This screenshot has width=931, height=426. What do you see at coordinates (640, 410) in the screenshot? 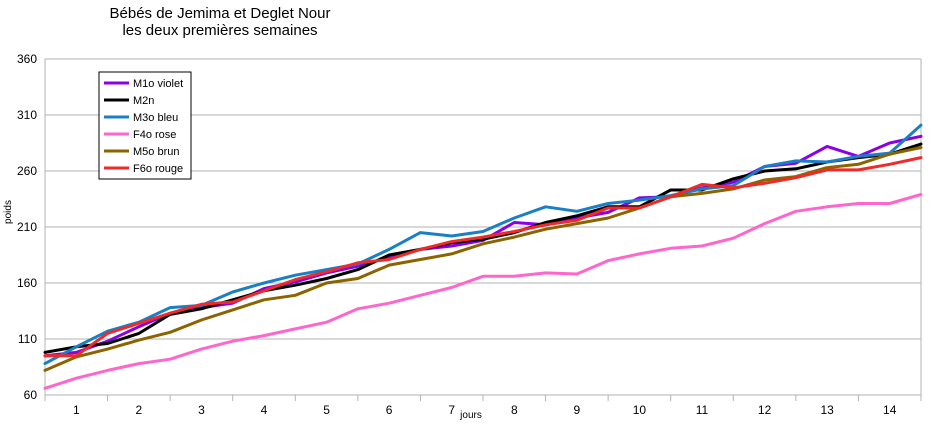
I see `x-tick-label: 10` at bounding box center [640, 410].